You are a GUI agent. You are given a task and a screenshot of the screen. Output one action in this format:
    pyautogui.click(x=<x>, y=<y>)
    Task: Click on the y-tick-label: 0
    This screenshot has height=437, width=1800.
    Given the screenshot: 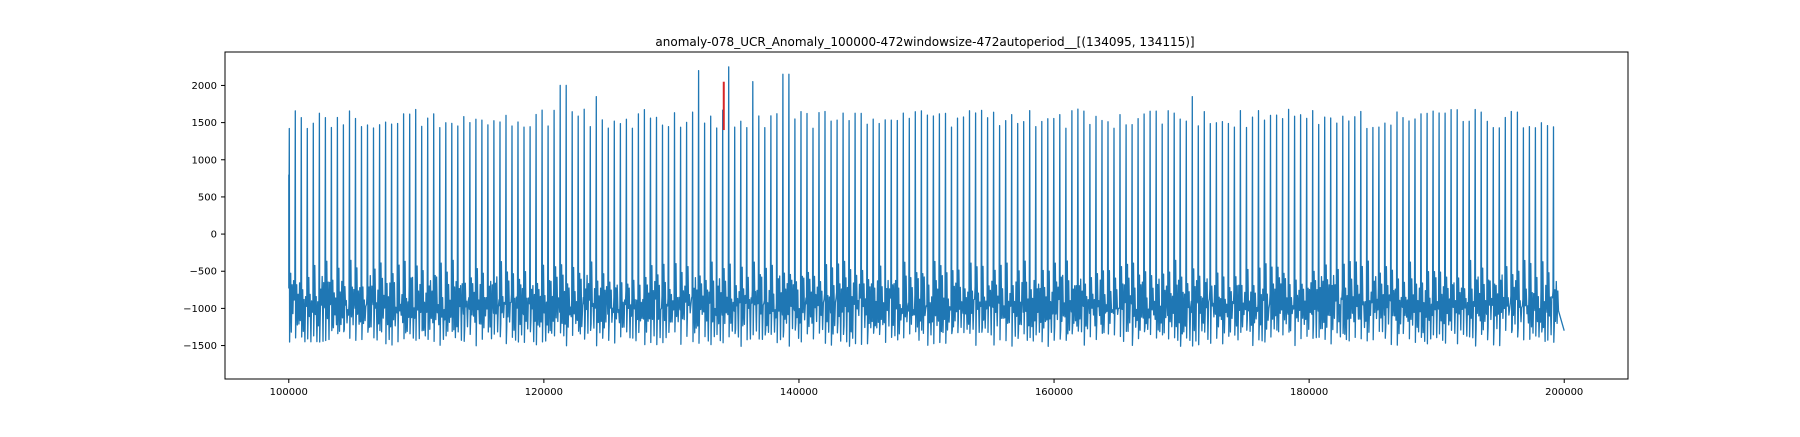 What is the action you would take?
    pyautogui.click(x=214, y=235)
    